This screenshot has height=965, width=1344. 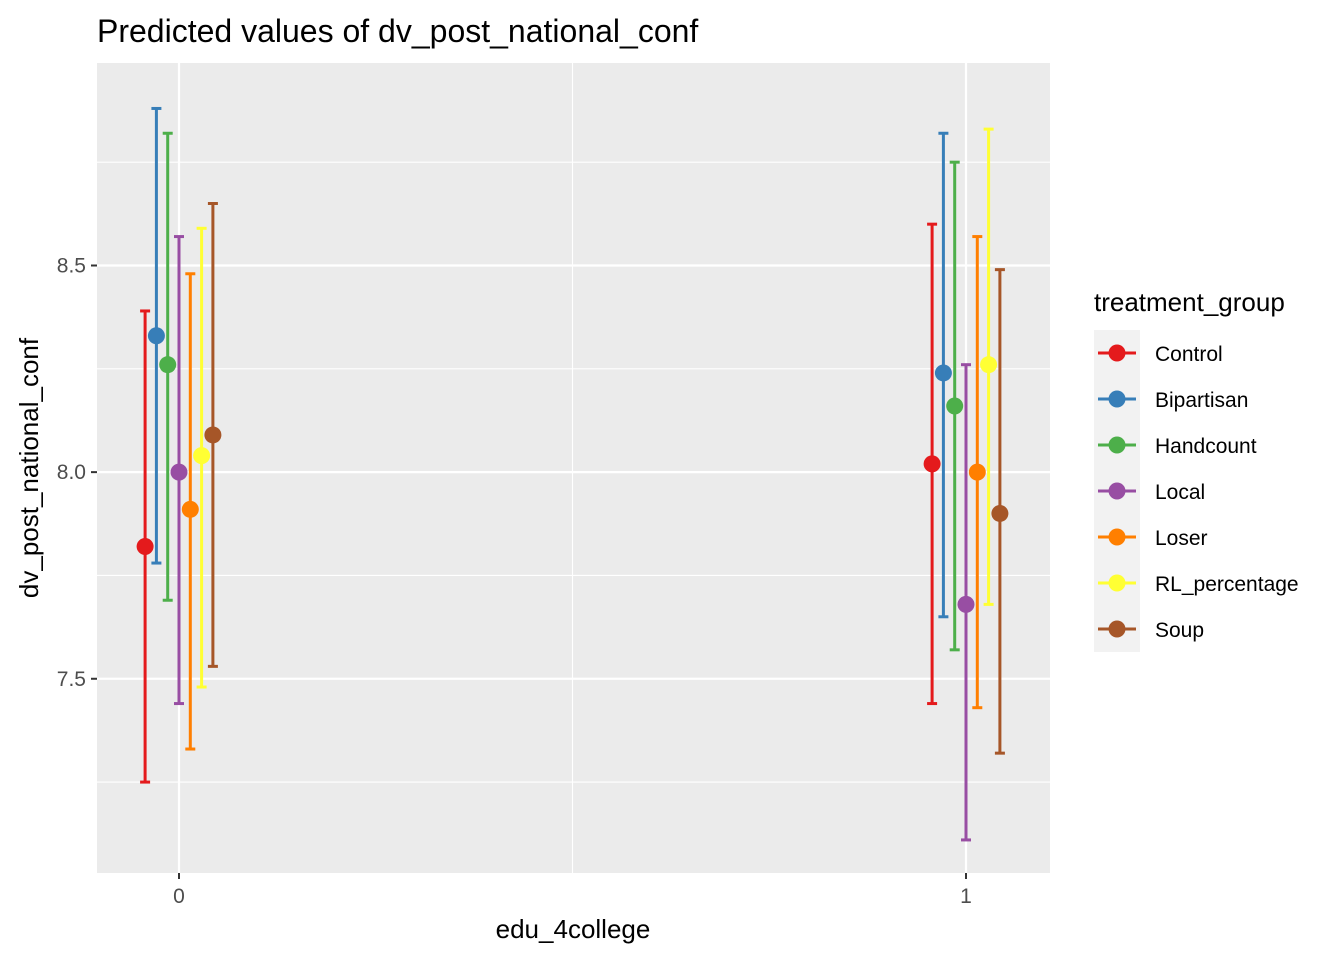 I want to click on y-axis-label: dv_post_national_conf, so click(x=29, y=467).